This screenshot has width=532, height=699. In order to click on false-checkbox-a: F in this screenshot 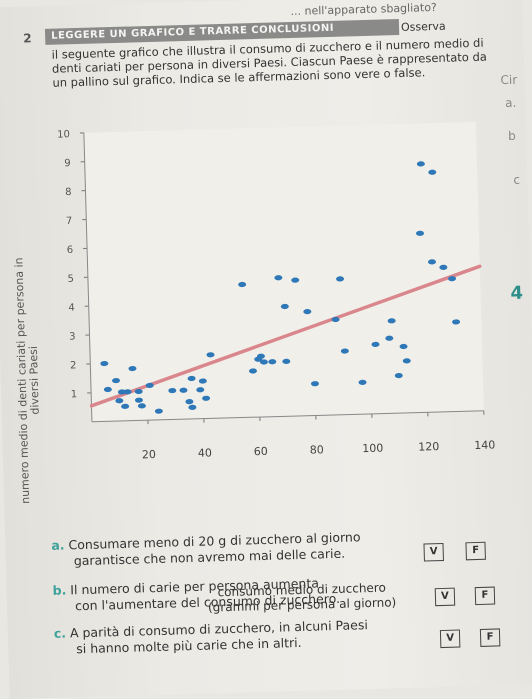, I will do `click(475, 551)`.